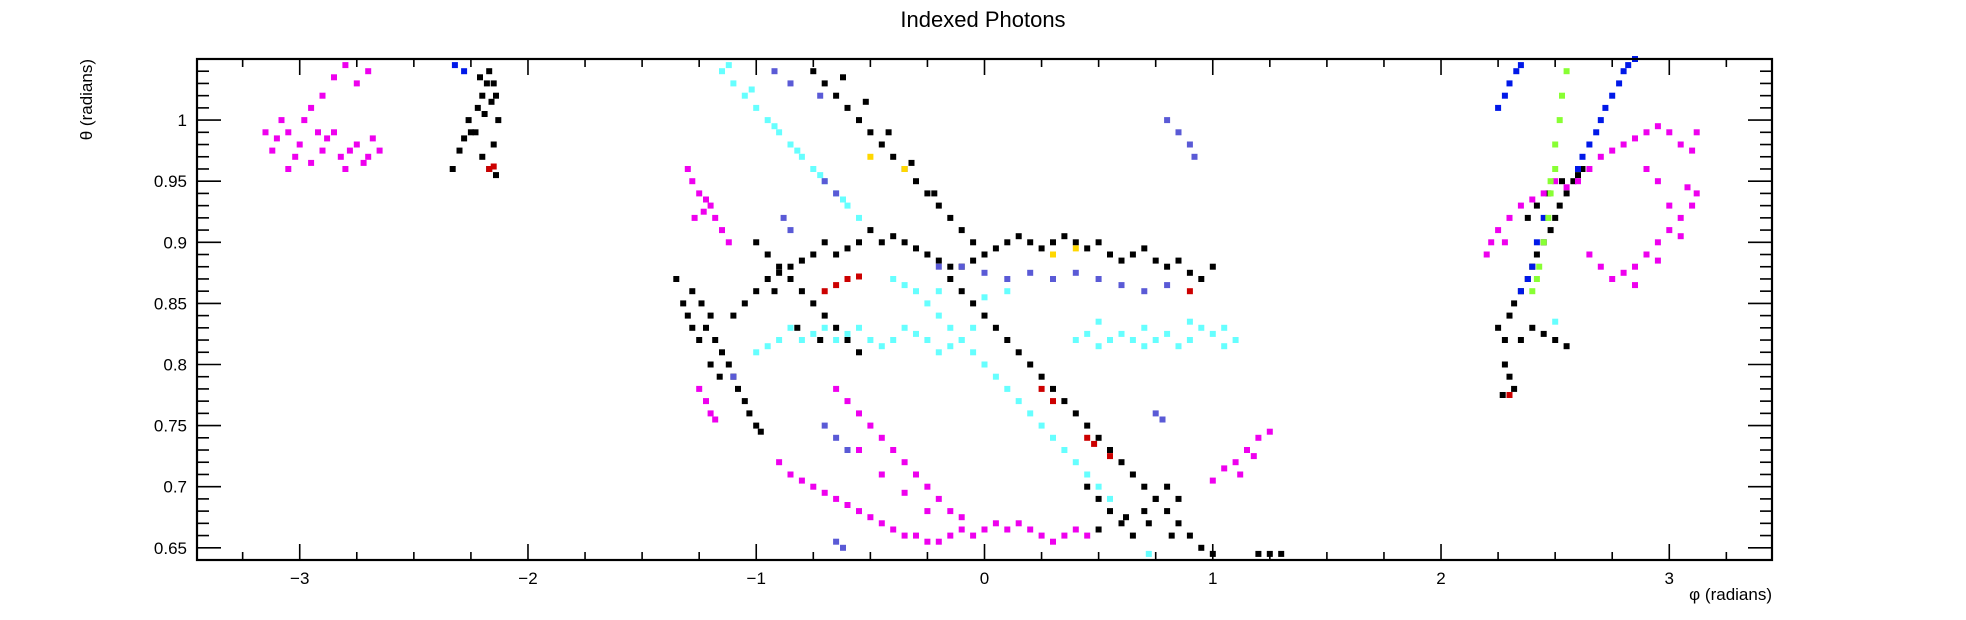 Image resolution: width=1966 pixels, height=620 pixels. Describe the element at coordinates (527, 578) in the screenshot. I see `x-tick-label: −2` at that location.